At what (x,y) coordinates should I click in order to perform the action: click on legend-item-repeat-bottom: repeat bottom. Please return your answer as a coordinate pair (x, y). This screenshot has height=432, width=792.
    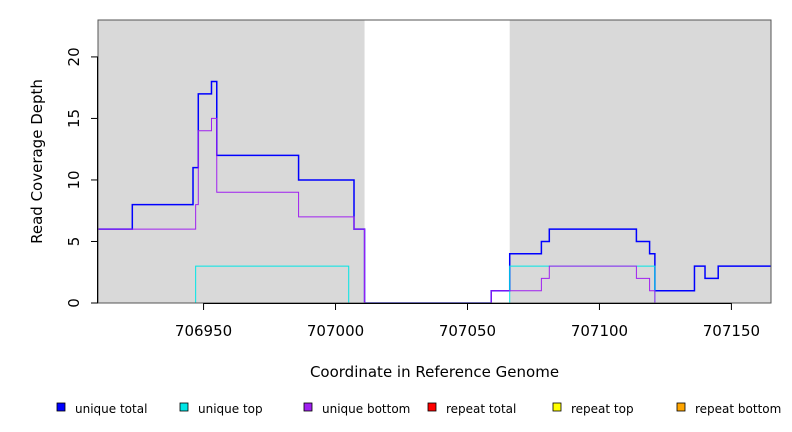
    Looking at the image, I should click on (728, 409).